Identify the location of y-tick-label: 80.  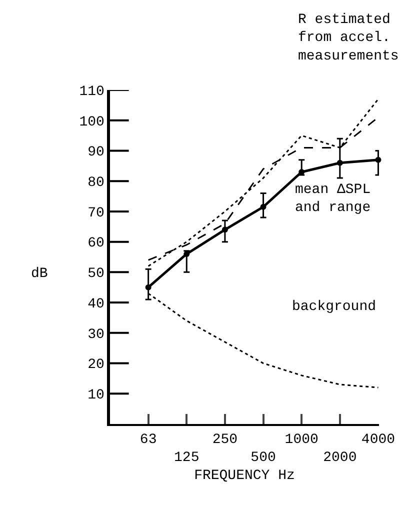
(96, 182).